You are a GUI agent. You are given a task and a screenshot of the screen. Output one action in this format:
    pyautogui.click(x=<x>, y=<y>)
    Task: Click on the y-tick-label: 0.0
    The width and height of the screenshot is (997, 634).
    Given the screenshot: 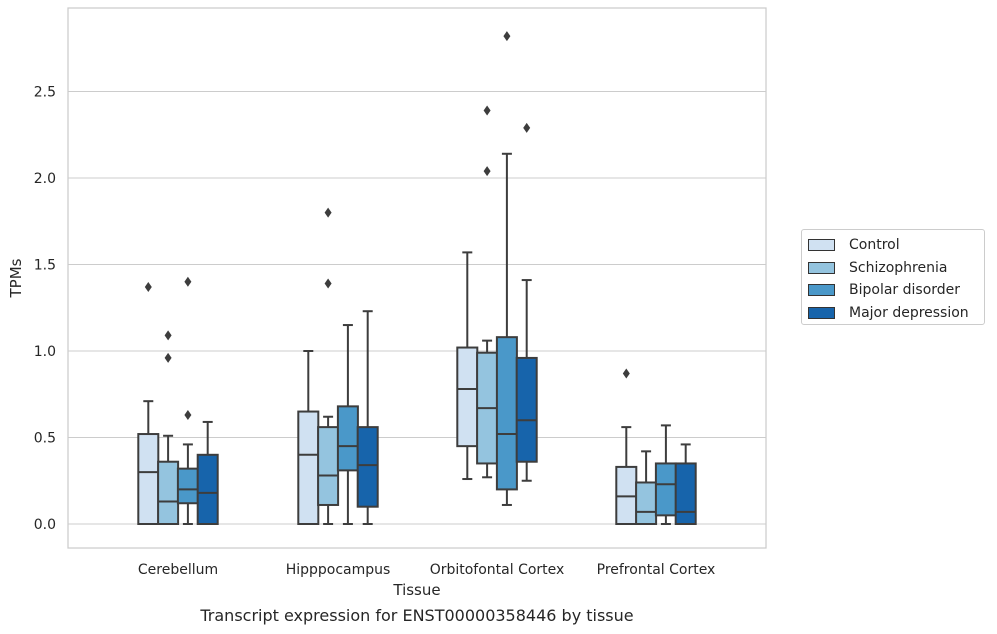 What is the action you would take?
    pyautogui.click(x=45, y=525)
    